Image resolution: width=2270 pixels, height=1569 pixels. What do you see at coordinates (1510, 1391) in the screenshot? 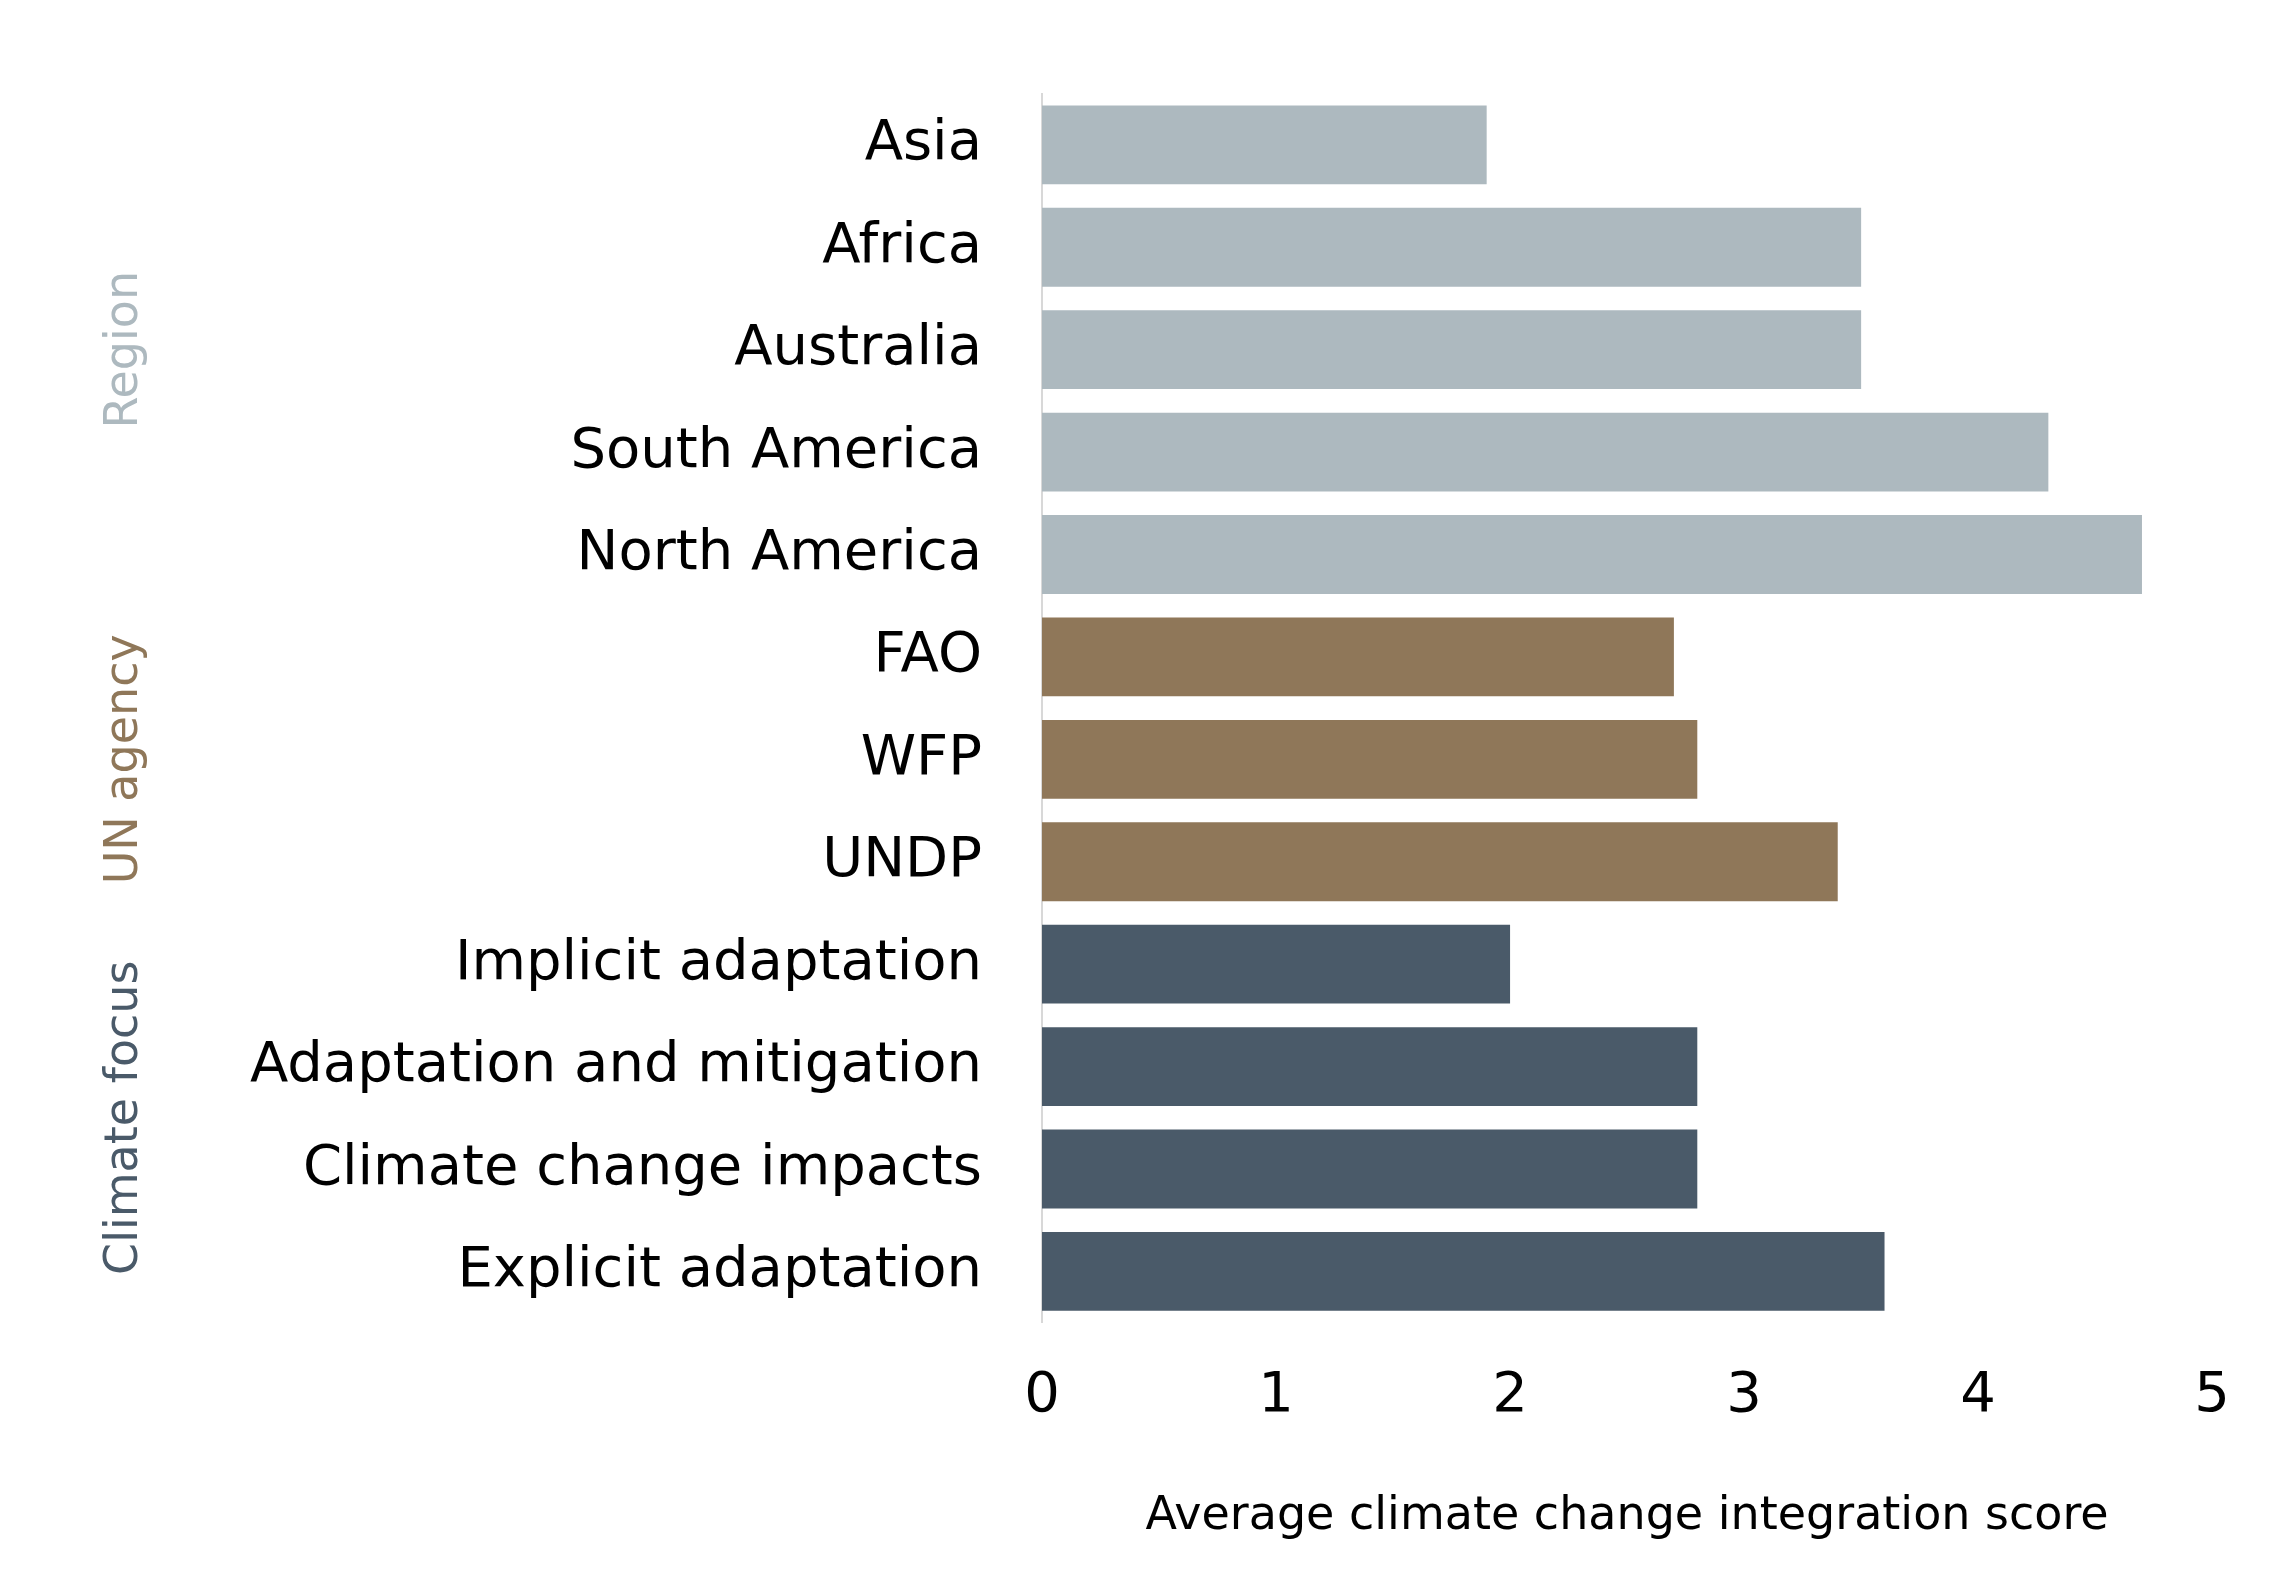
I see `x-tick-label: 2` at bounding box center [1510, 1391].